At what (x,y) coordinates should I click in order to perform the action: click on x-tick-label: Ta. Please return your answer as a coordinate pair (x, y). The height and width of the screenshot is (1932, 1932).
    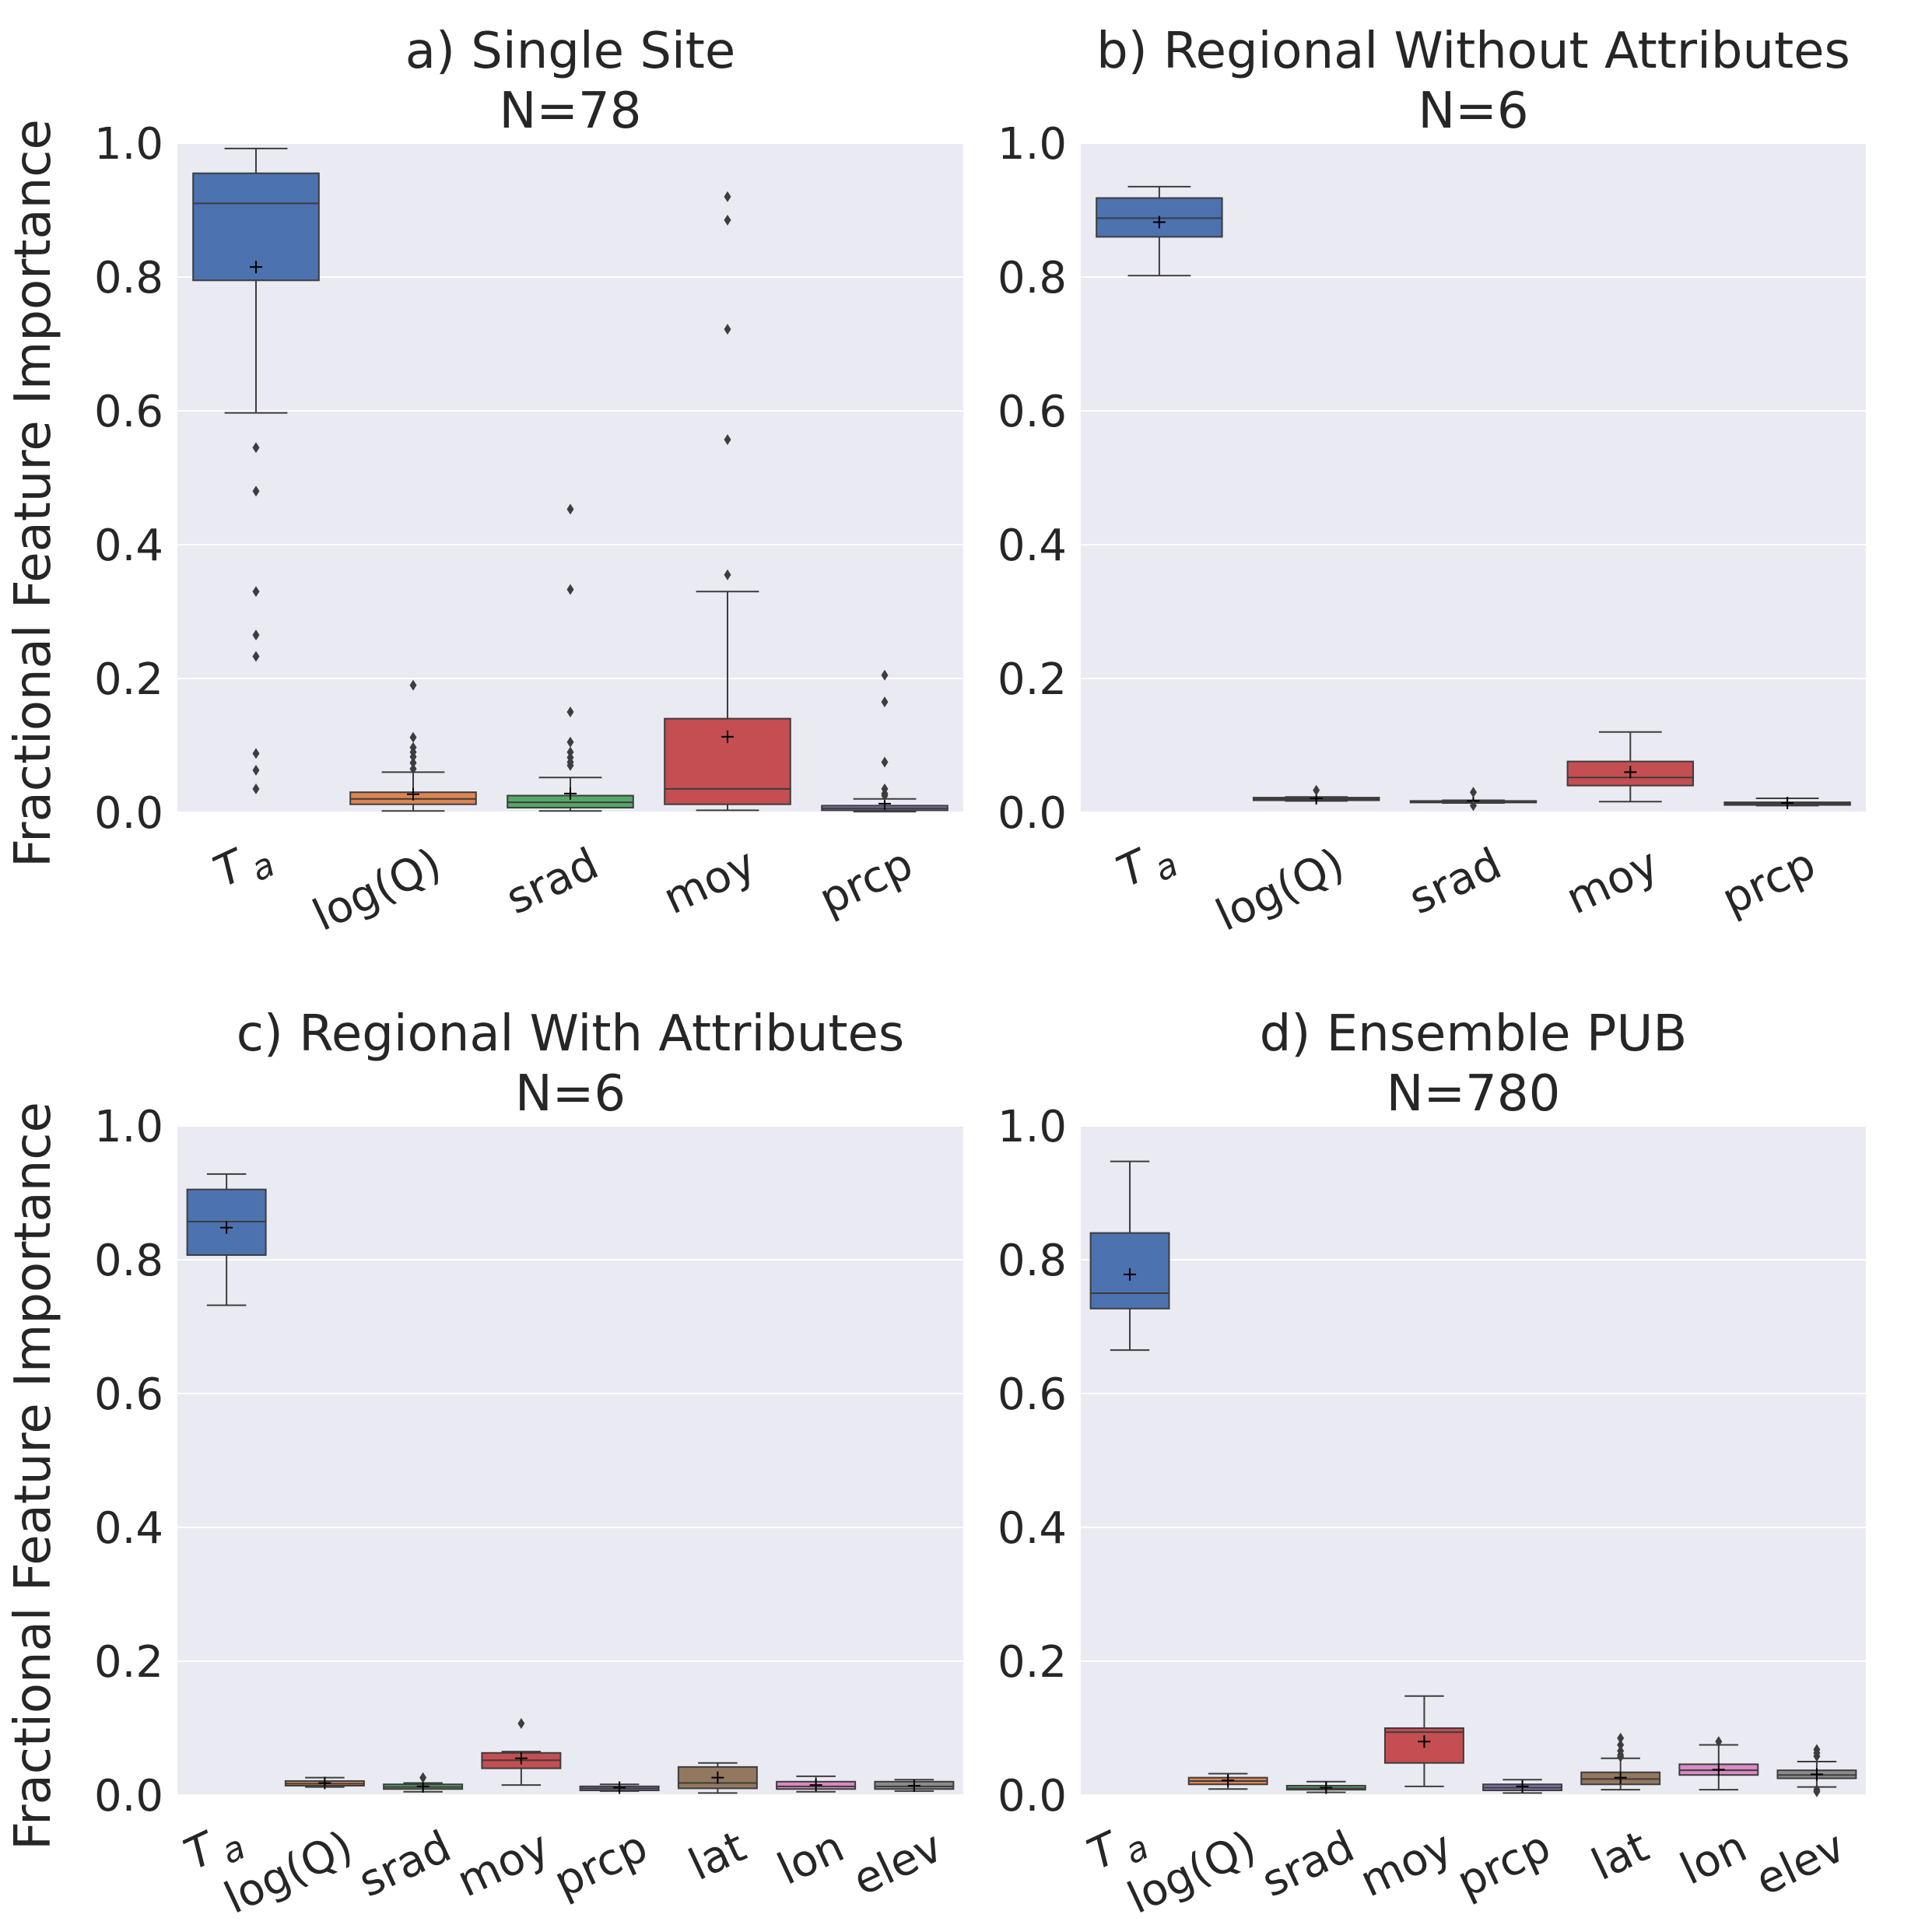
    Looking at the image, I should click on (244, 866).